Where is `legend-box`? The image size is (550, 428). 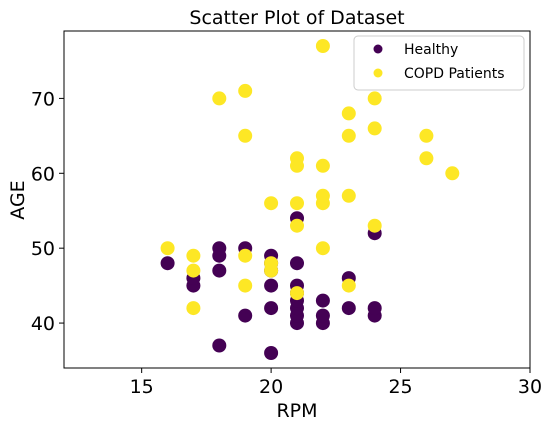
legend-box is located at coordinates (439, 63).